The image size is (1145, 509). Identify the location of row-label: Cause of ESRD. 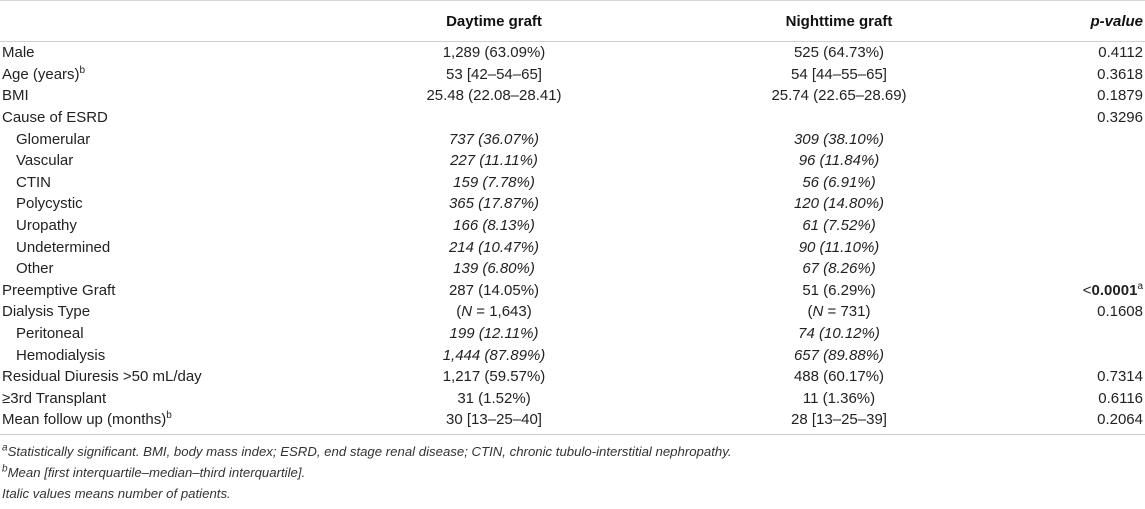
(55, 118).